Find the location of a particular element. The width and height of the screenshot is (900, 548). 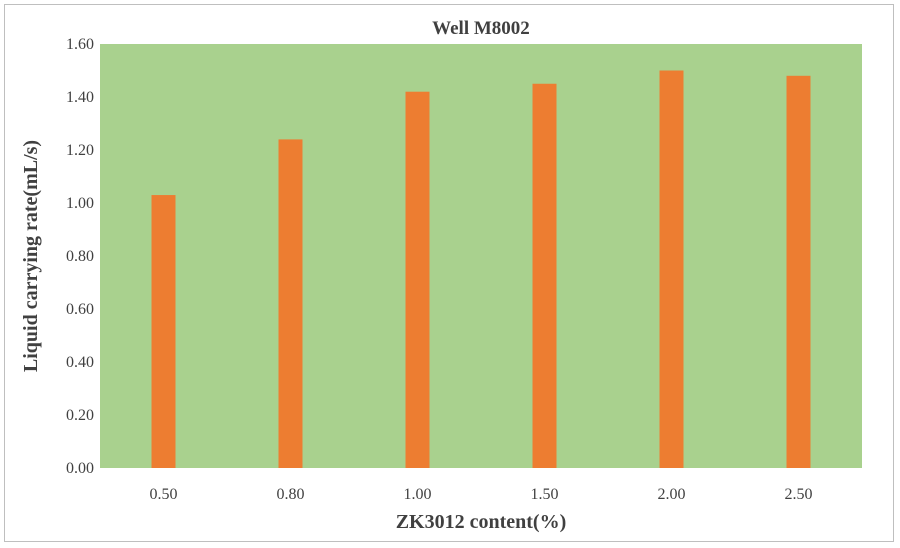

y-tick-label: 0.20 is located at coordinates (80, 415).